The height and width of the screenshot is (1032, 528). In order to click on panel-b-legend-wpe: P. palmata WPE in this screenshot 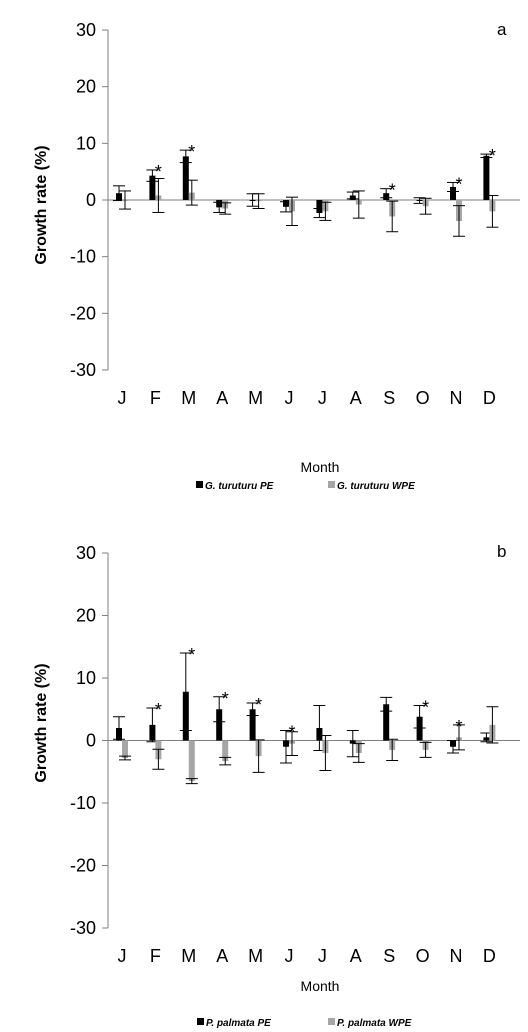, I will do `click(374, 1023)`.